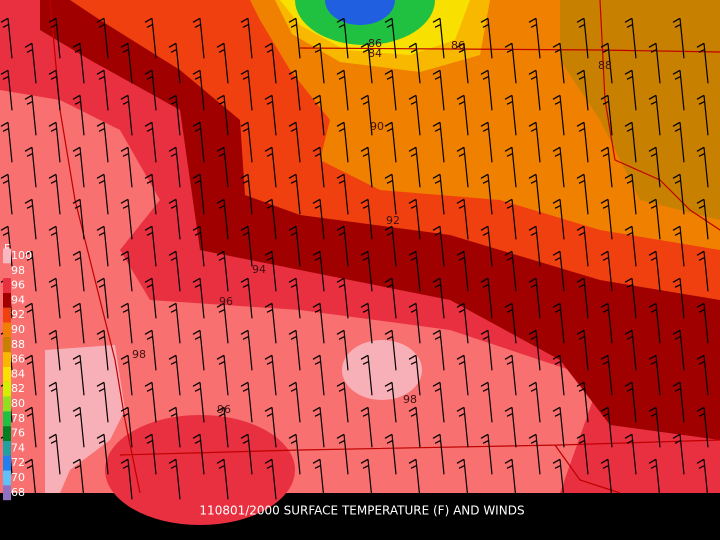 The height and width of the screenshot is (540, 720). Describe the element at coordinates (18, 433) in the screenshot. I see `colorbar-label: 76` at that location.